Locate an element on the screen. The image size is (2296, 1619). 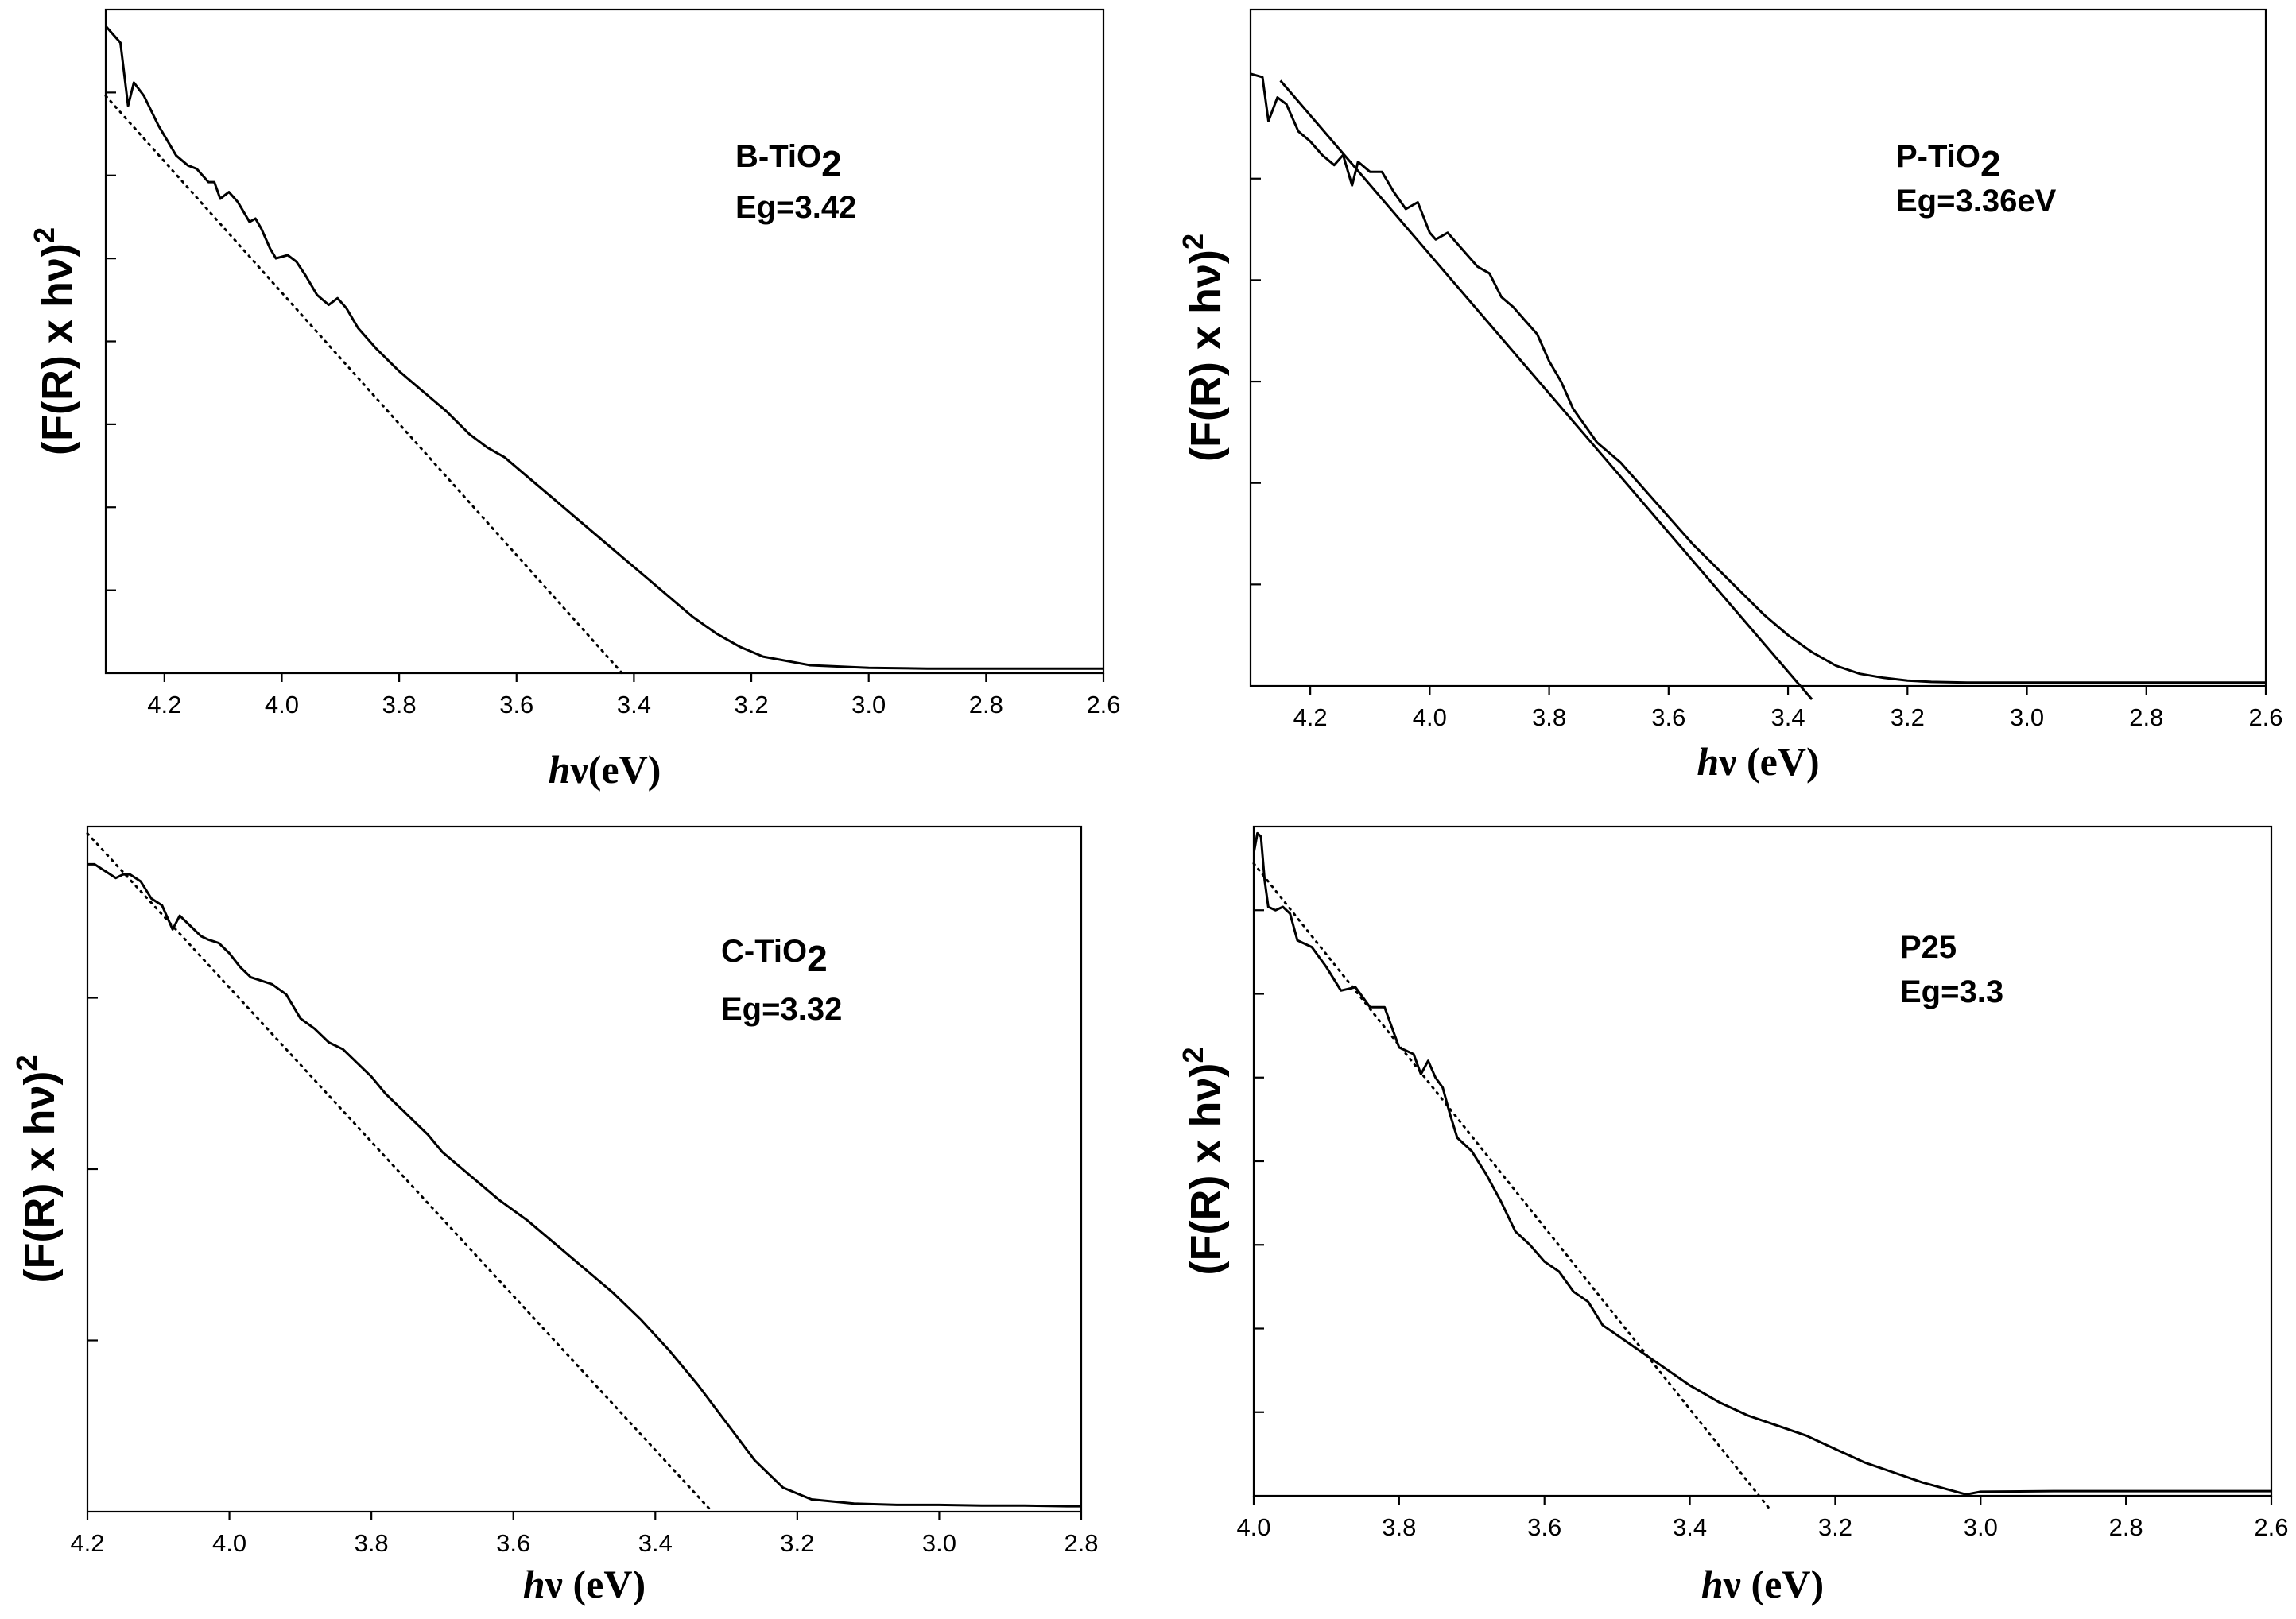
band-gap-label: Eg=3.32 is located at coordinates (781, 1010).